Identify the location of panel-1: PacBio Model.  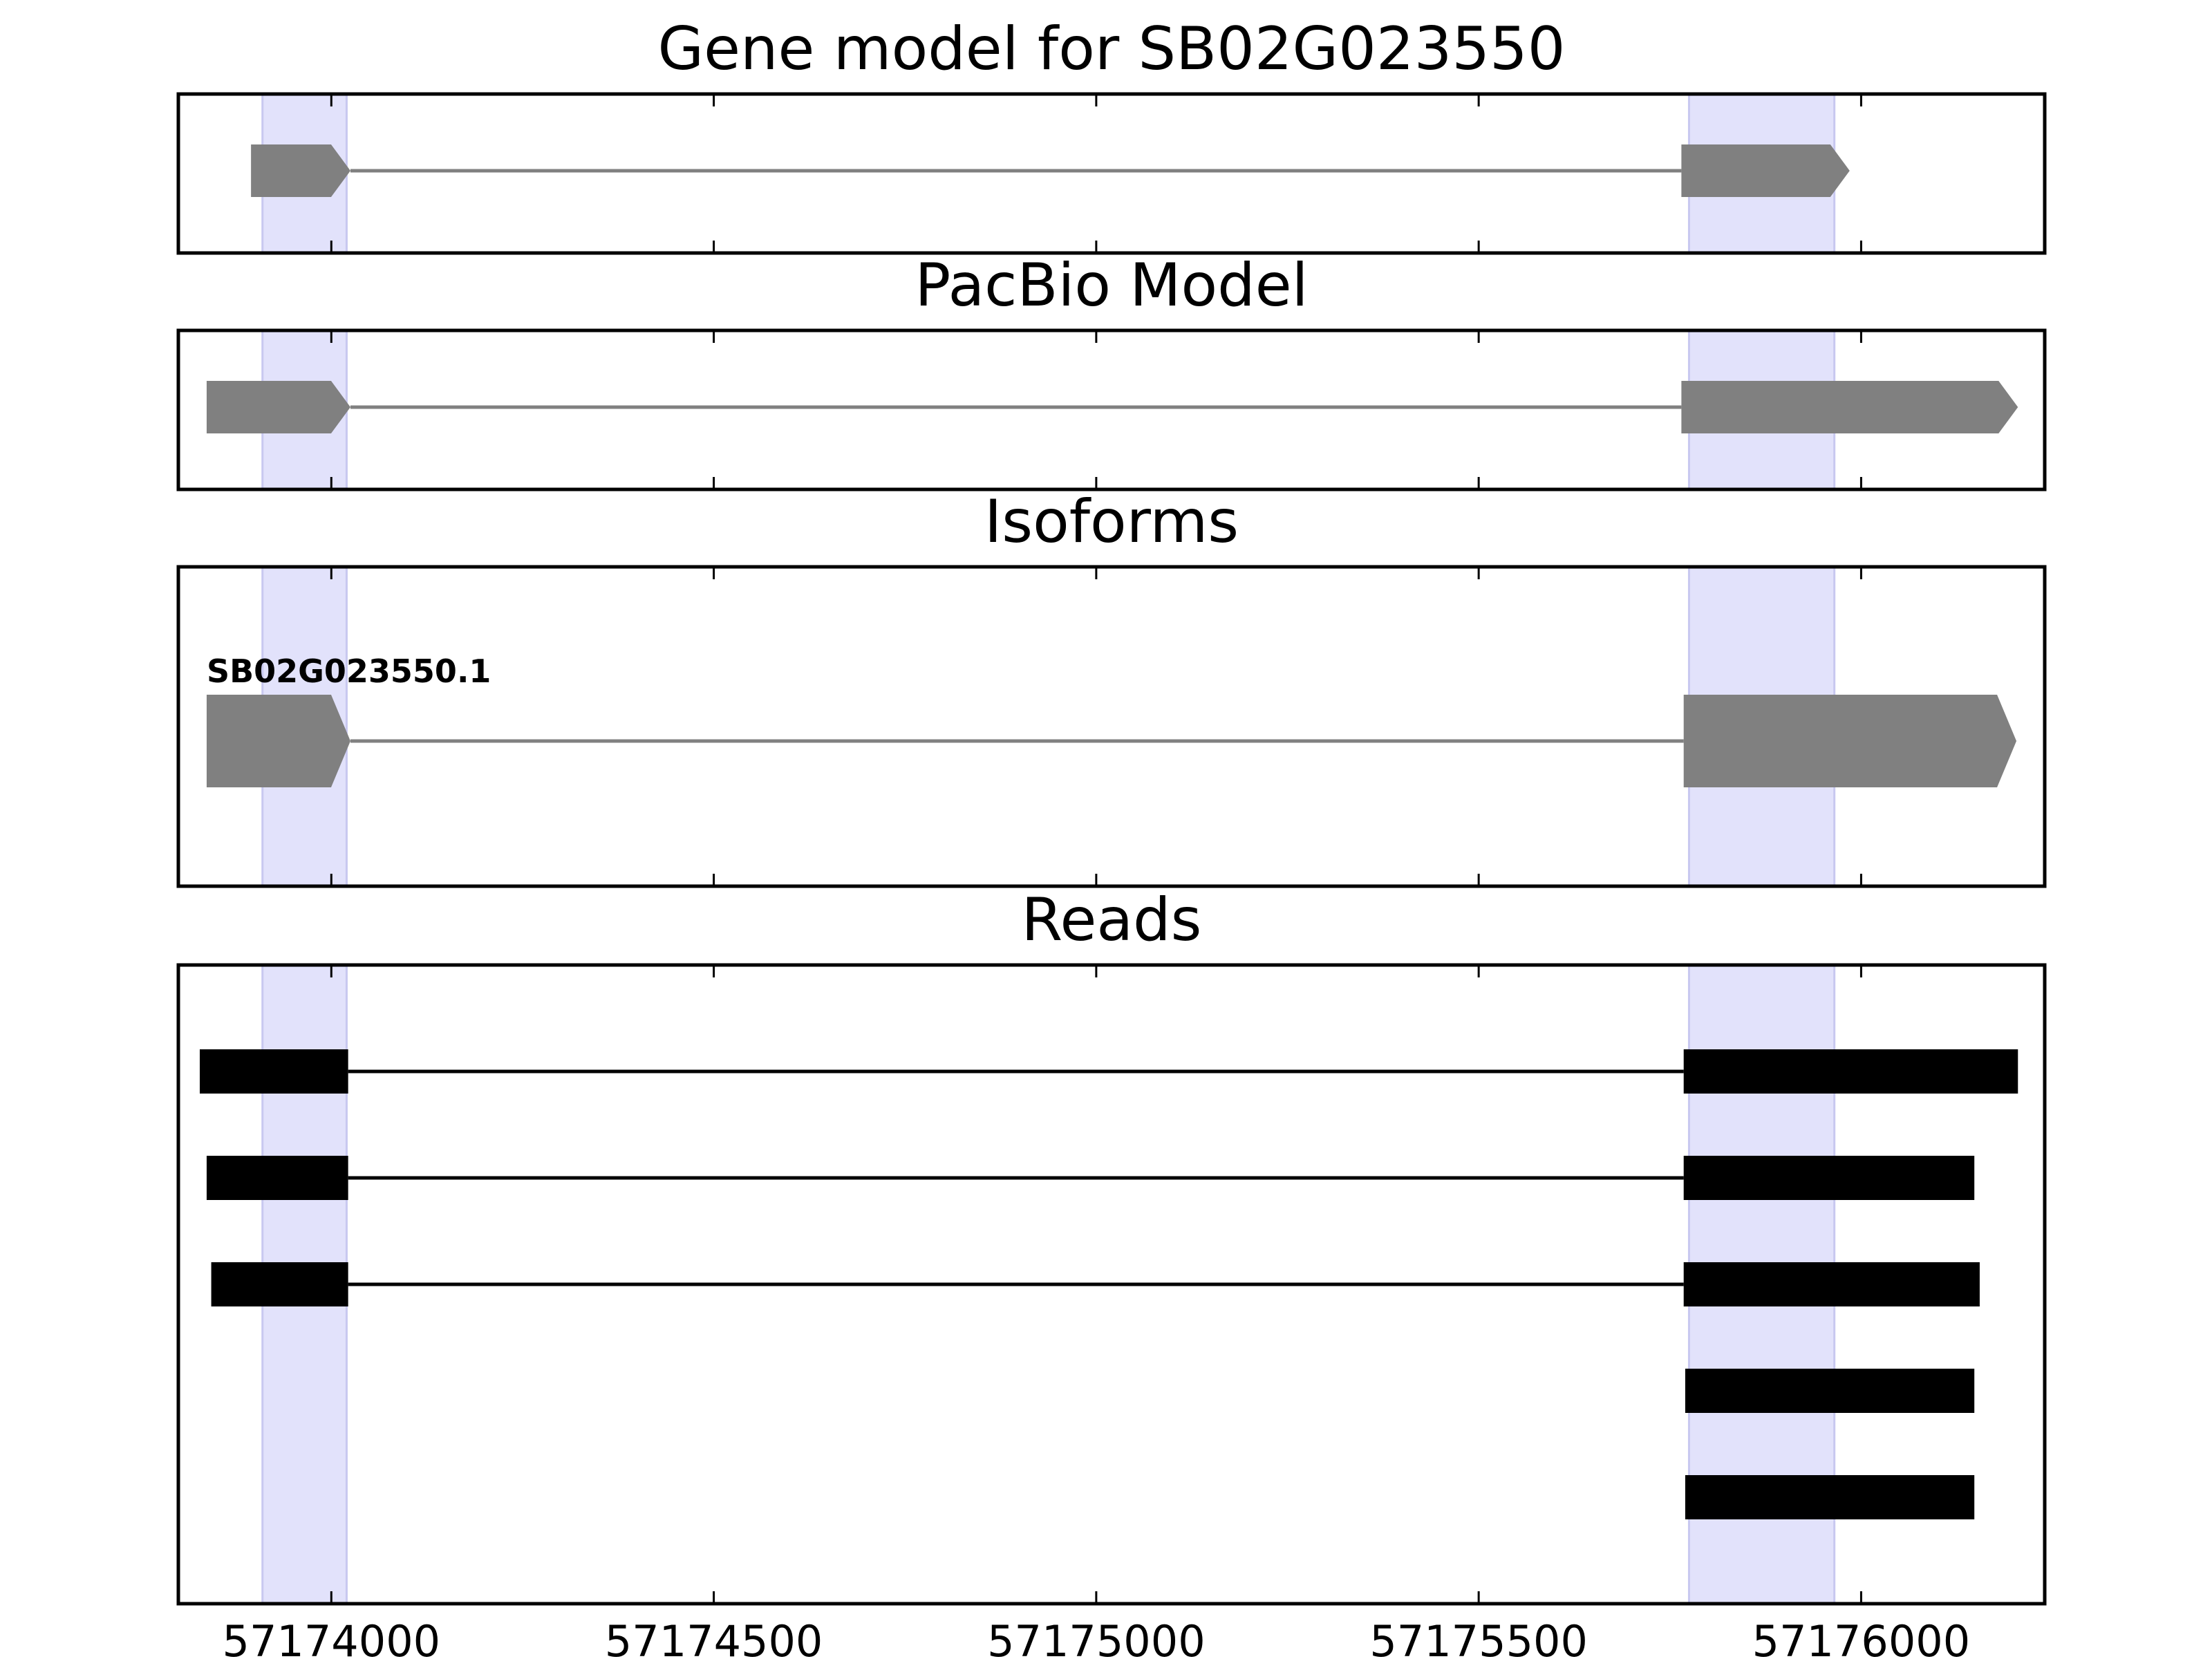
(1111, 371).